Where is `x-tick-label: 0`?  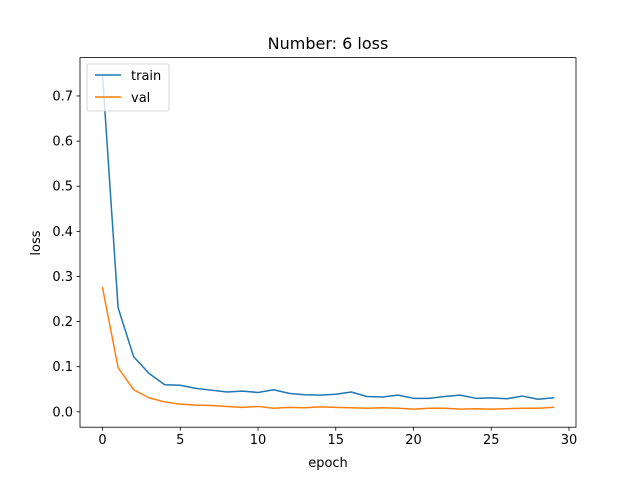
x-tick-label: 0 is located at coordinates (102, 440).